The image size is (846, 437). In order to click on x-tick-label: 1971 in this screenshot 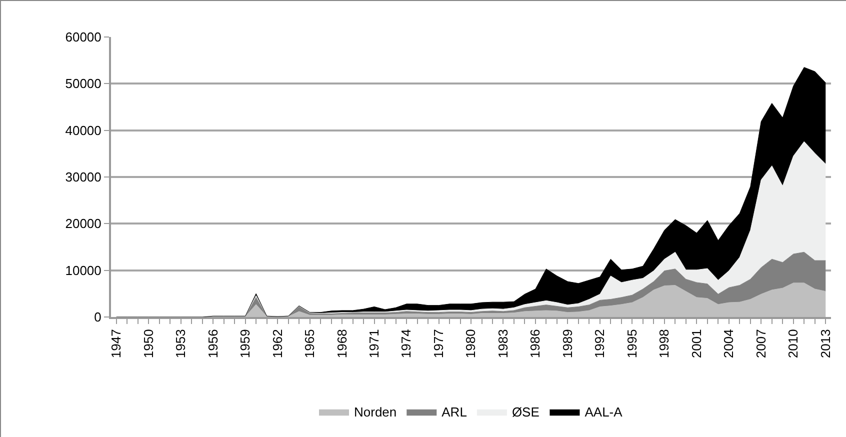, I will do `click(374, 343)`.